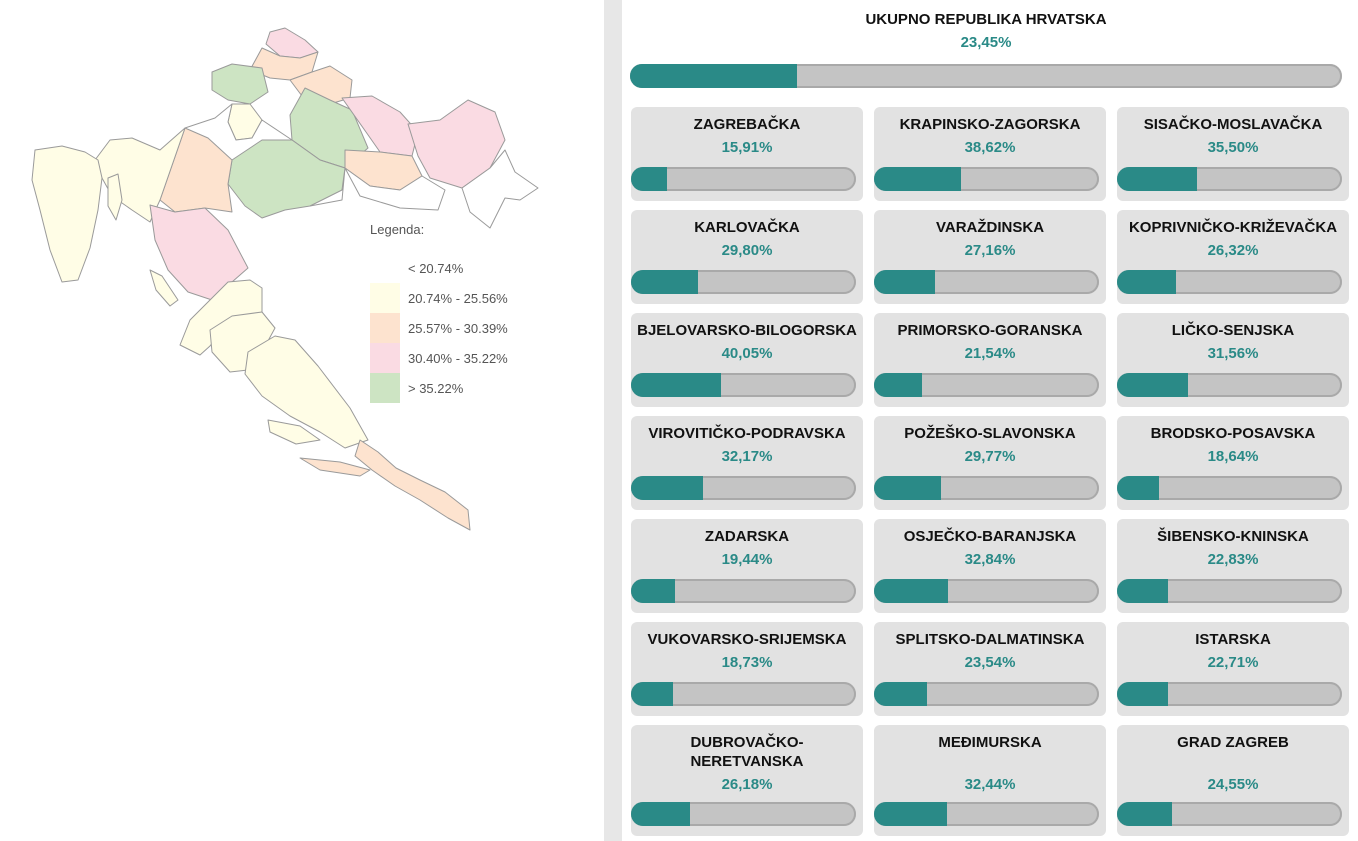  What do you see at coordinates (990, 784) in the screenshot?
I see `county-percent: 32,44%` at bounding box center [990, 784].